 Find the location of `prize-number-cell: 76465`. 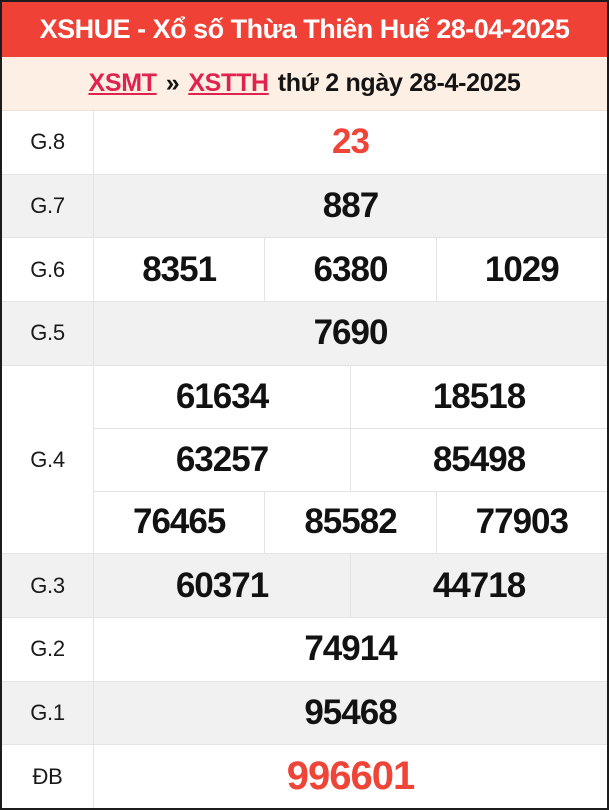

prize-number-cell: 76465 is located at coordinates (179, 522).